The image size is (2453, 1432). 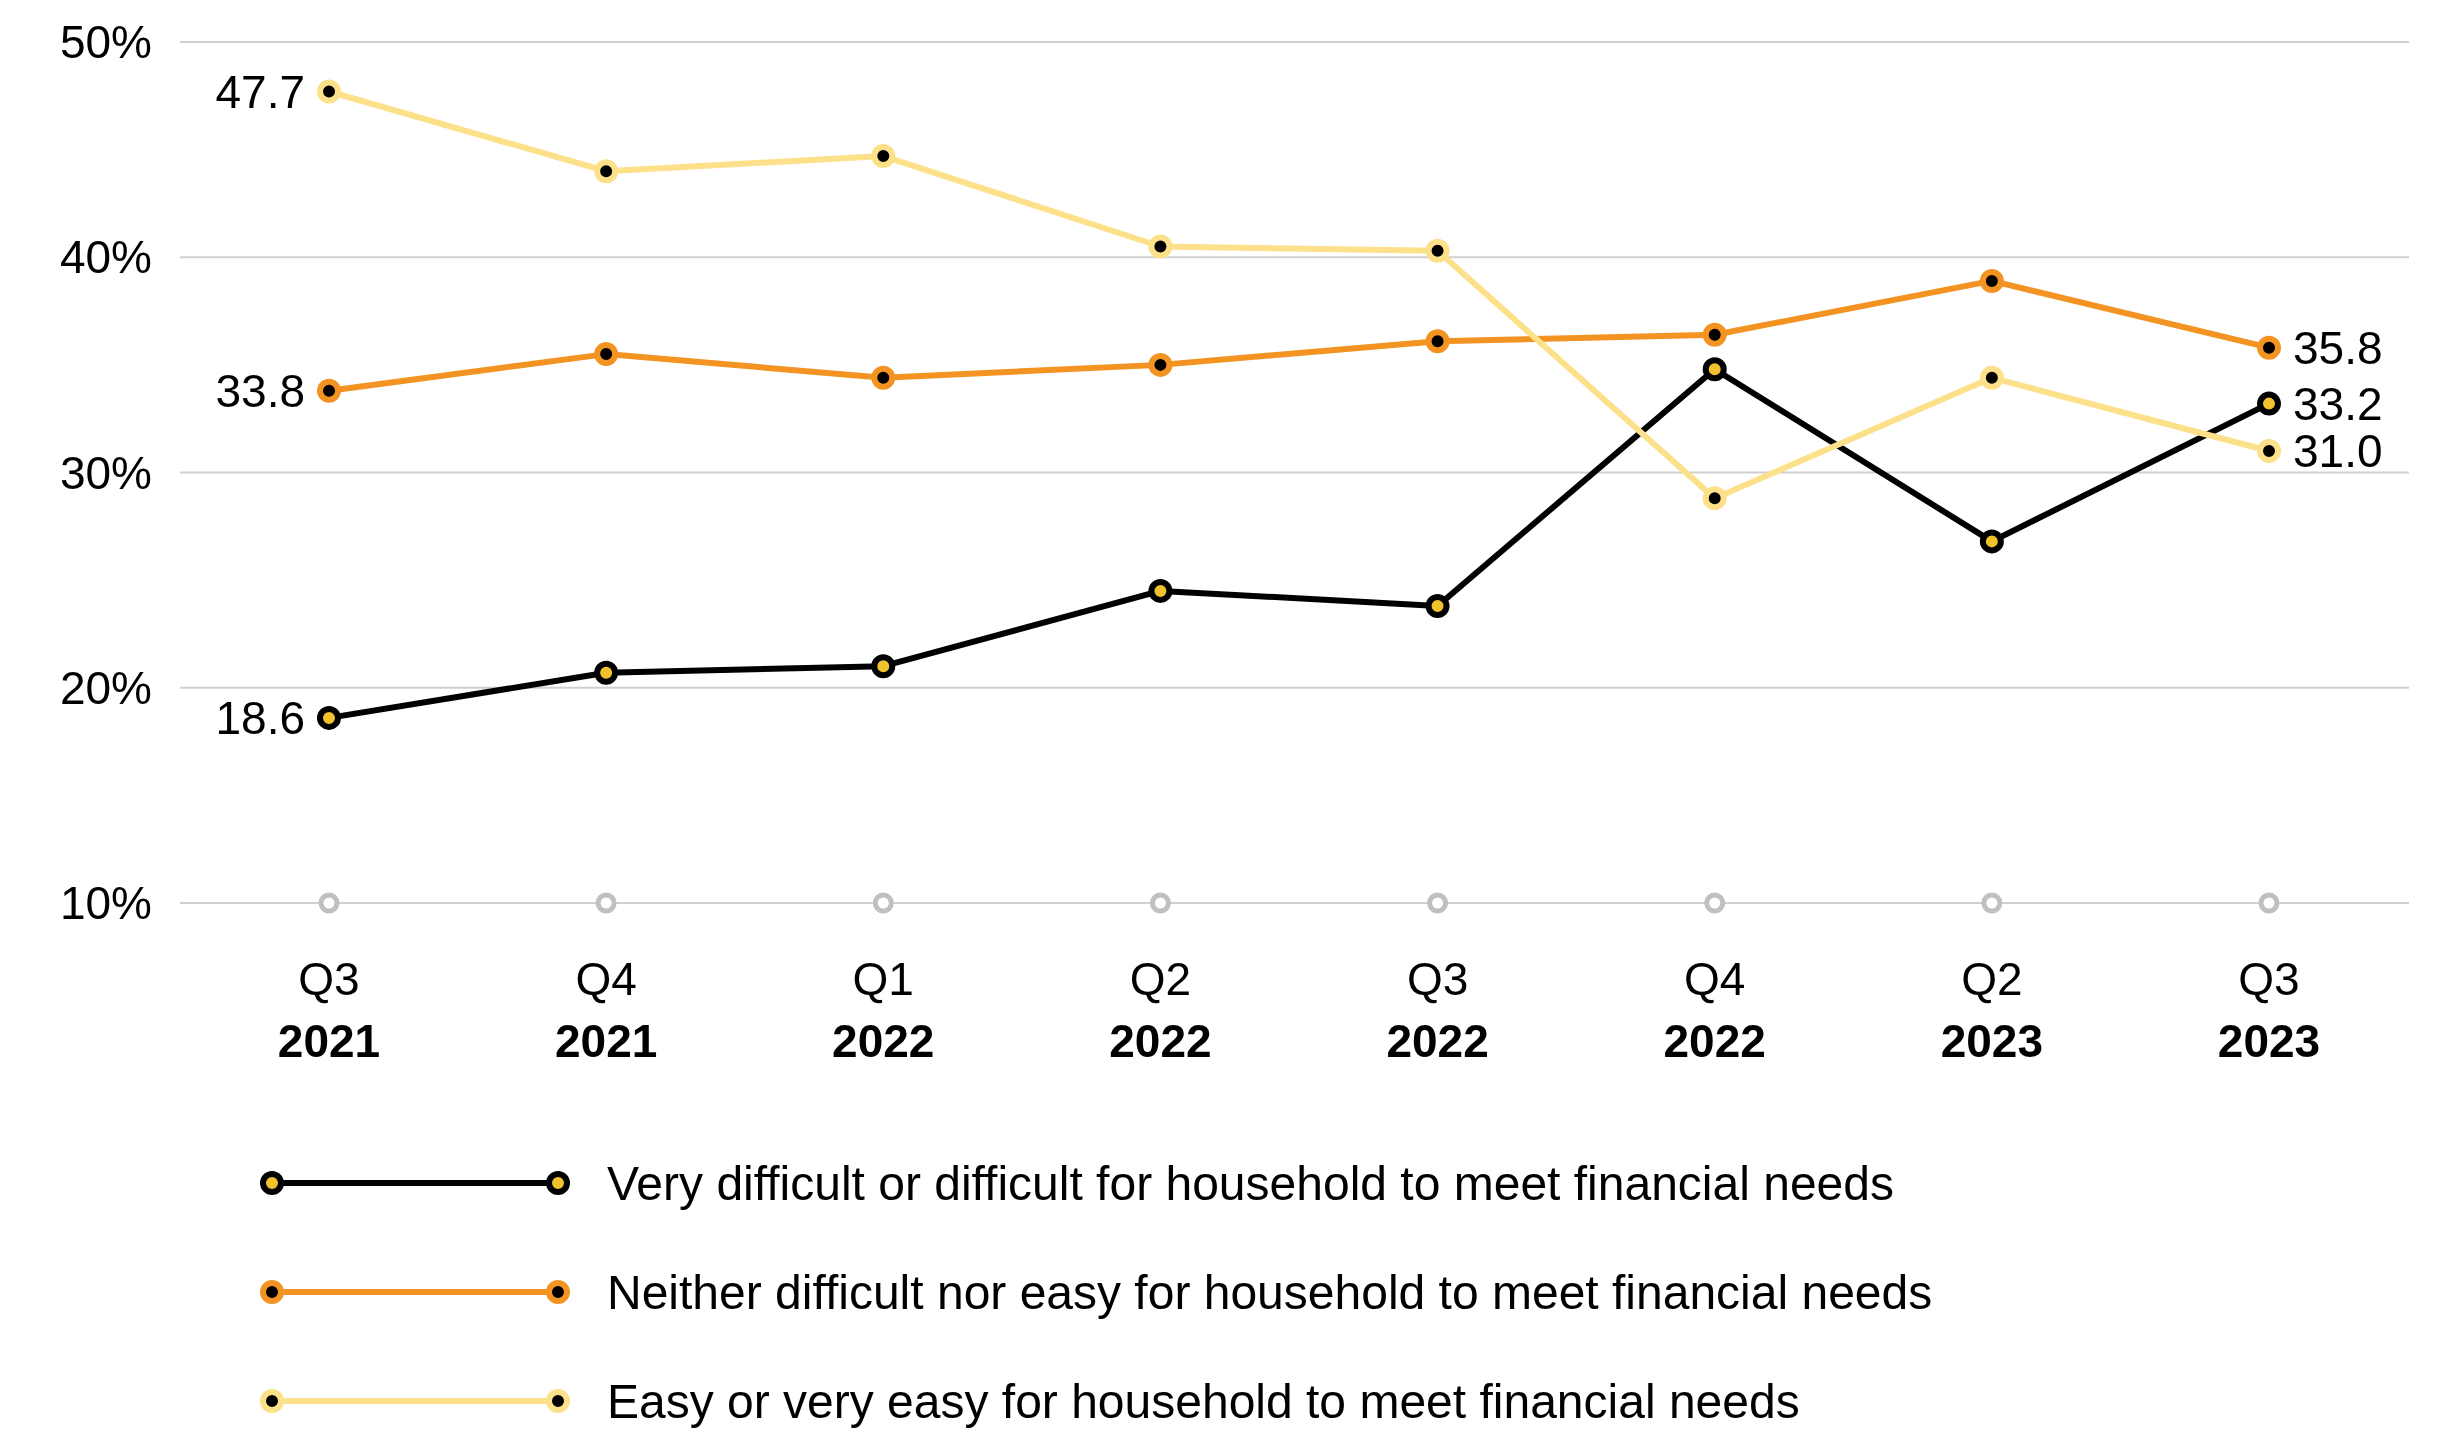 I want to click on y-tick-label: 10%, so click(x=105, y=903).